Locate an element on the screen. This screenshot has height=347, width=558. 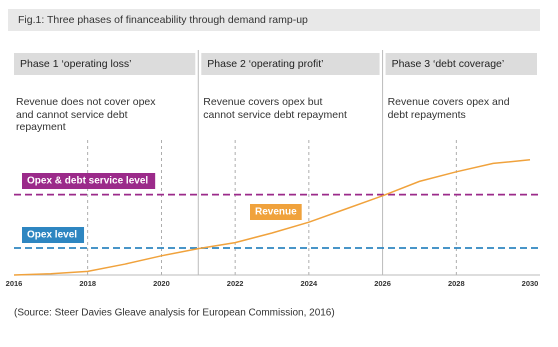
reference-label: Opex & debt service level is located at coordinates (87, 181).